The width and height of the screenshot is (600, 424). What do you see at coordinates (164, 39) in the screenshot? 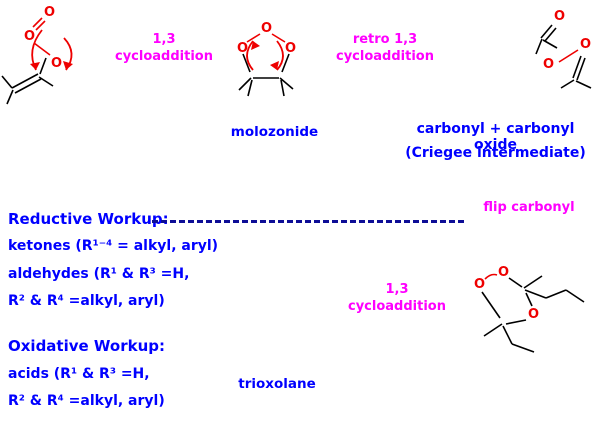
I see `step1-line1: 1,3` at bounding box center [164, 39].